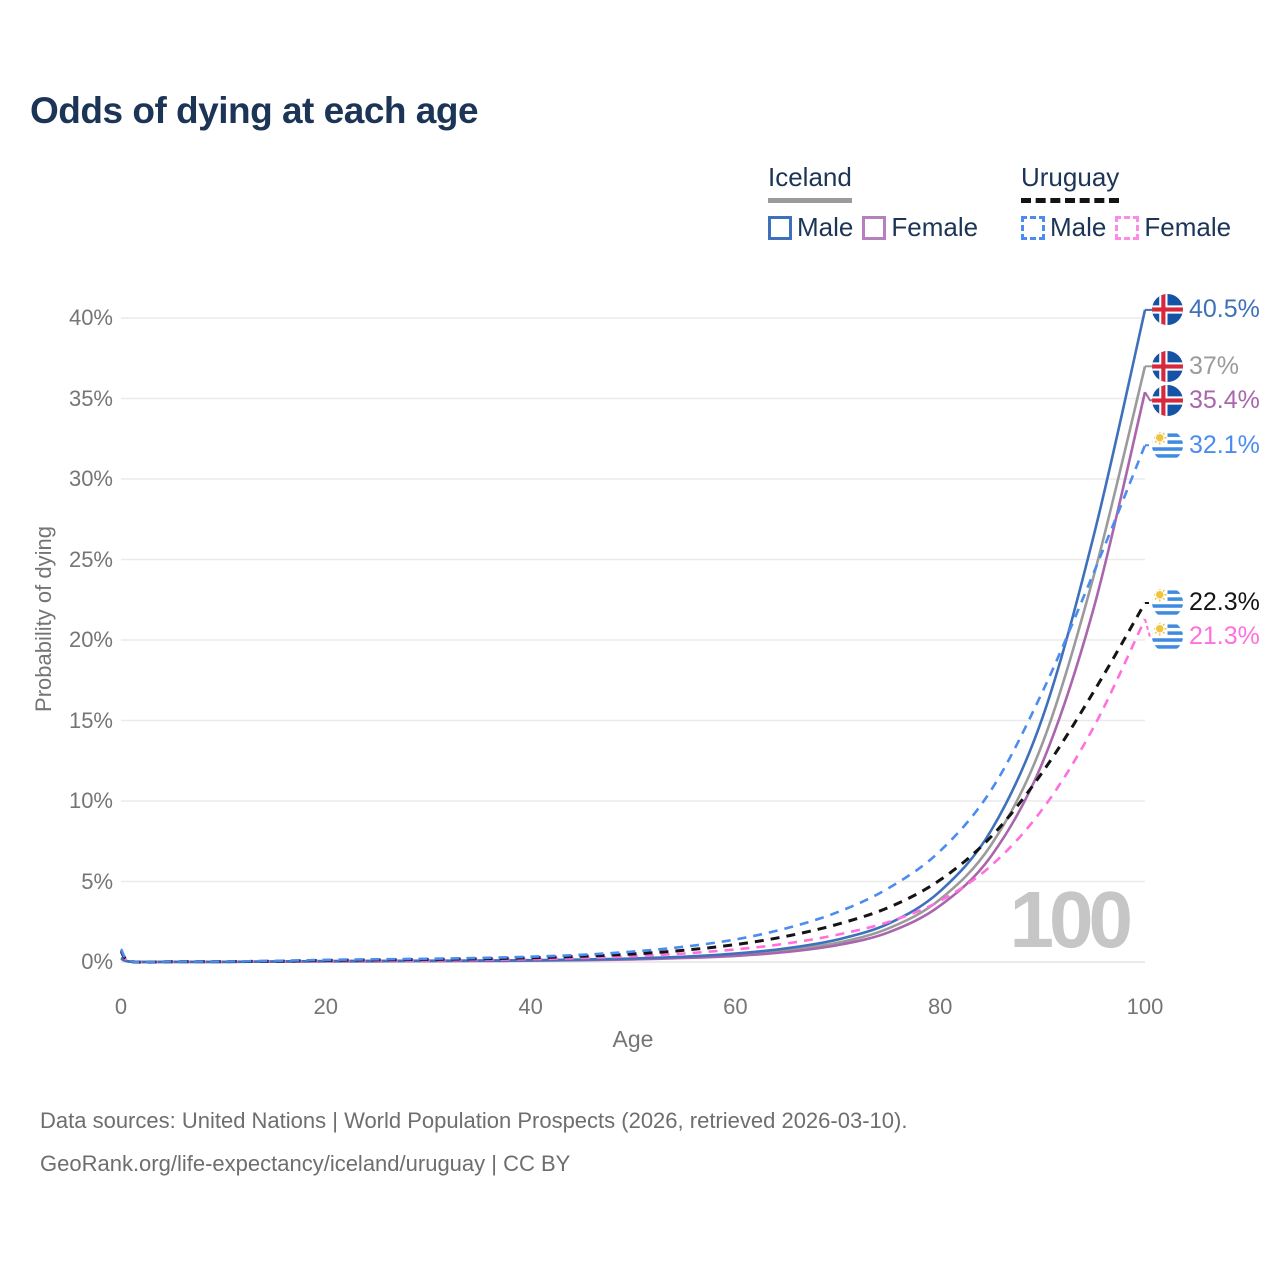  What do you see at coordinates (735, 1006) in the screenshot?
I see `x-tick-label-60: 60` at bounding box center [735, 1006].